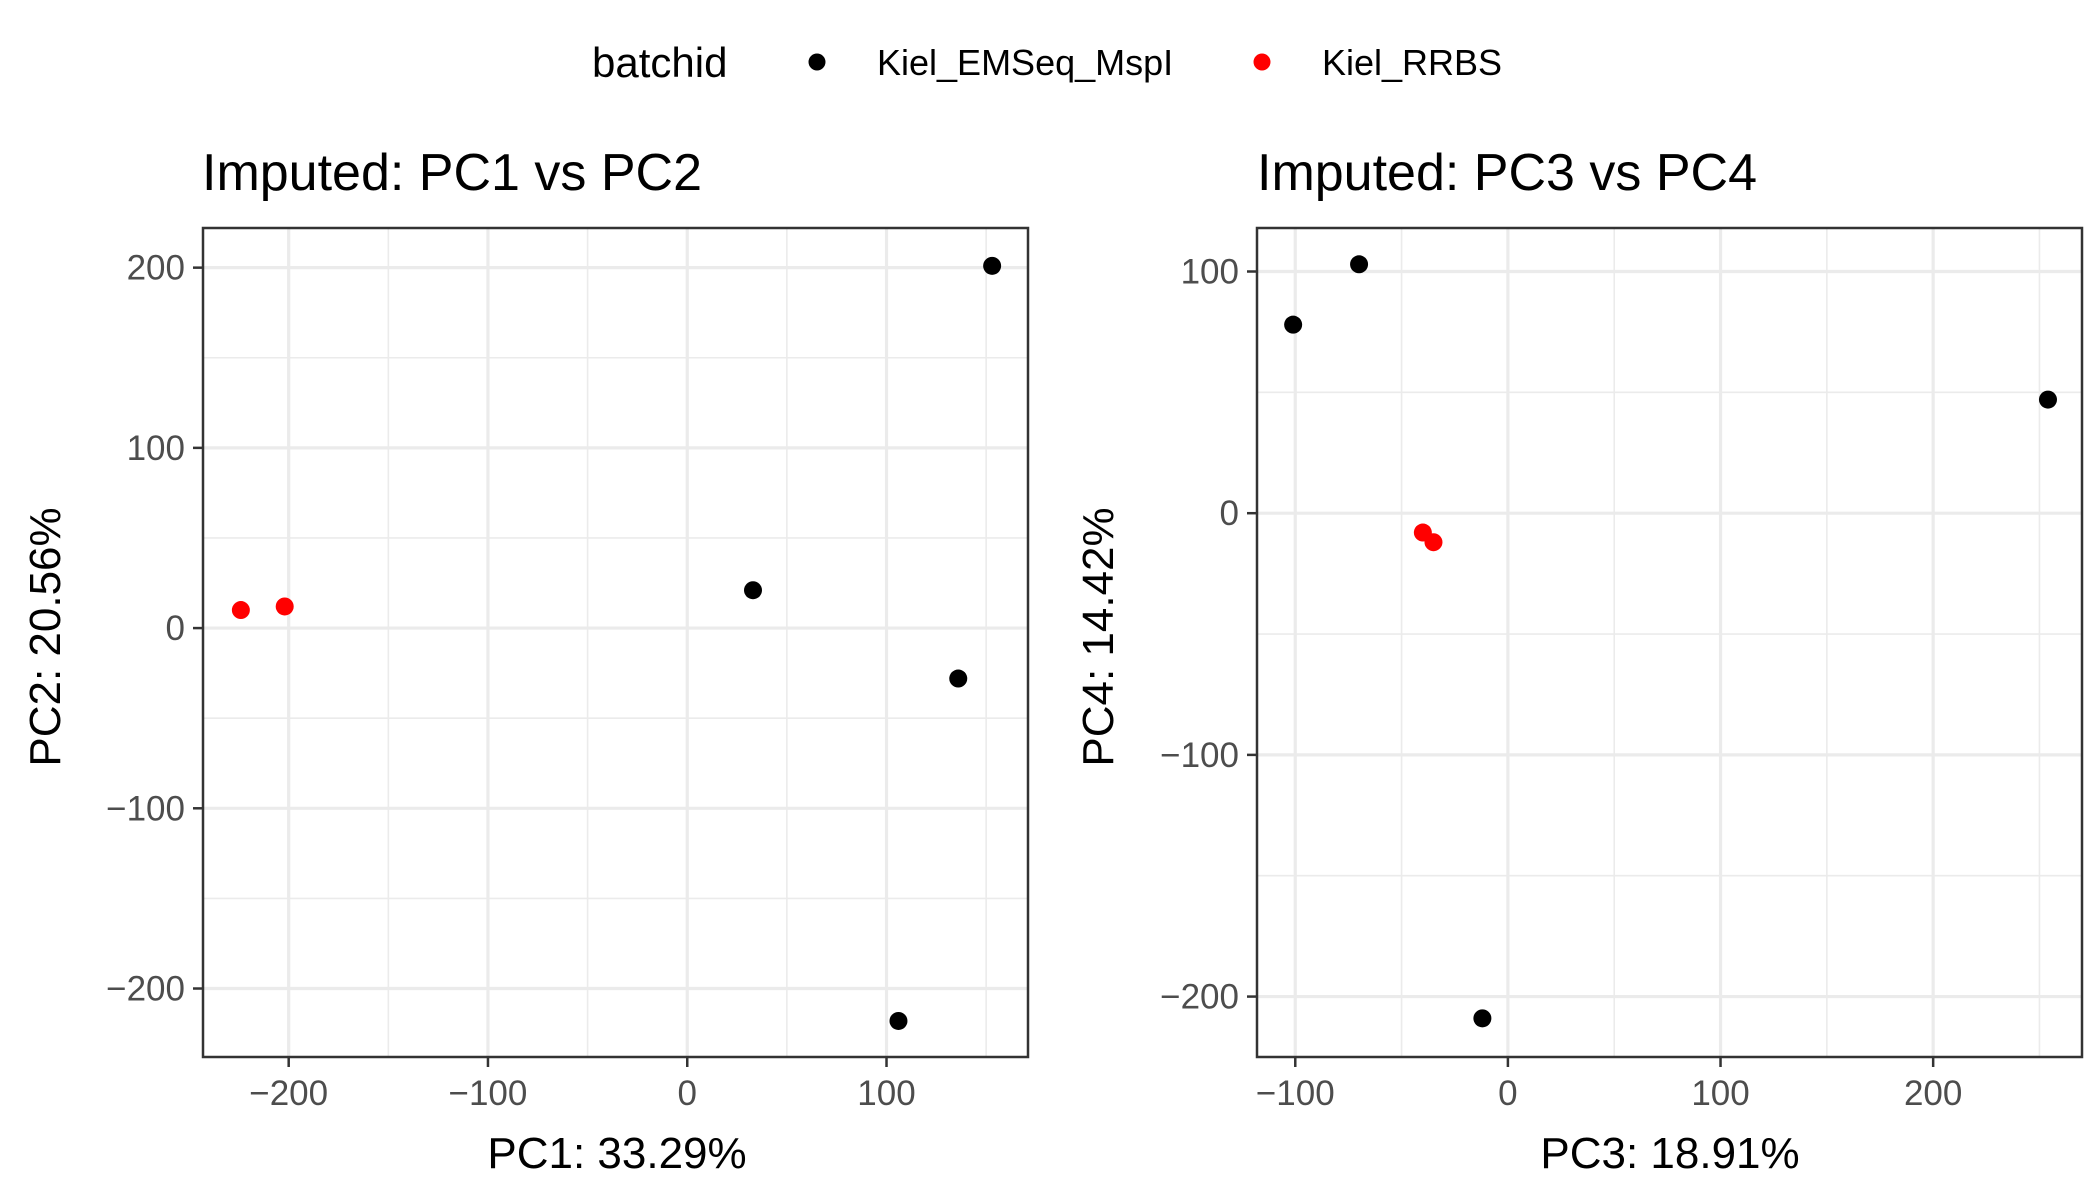 The height and width of the screenshot is (1200, 2100). What do you see at coordinates (616, 1153) in the screenshot?
I see `panel-1-x-axis-title: PC1: 33.29%` at bounding box center [616, 1153].